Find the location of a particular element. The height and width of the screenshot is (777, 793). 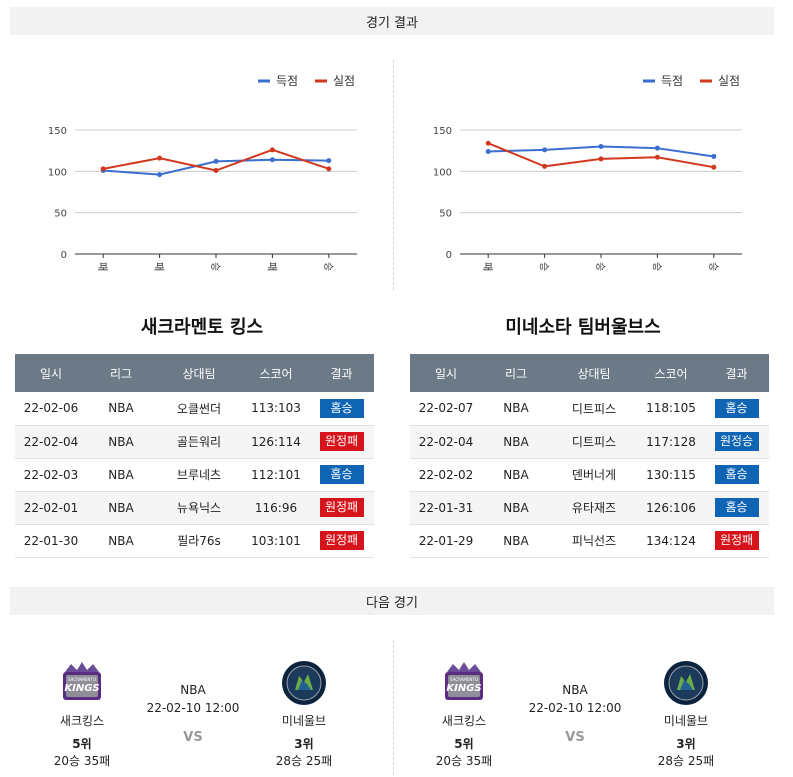

table-header-row: 일시 리그 상대팀 스코어 결과 is located at coordinates (589, 373).